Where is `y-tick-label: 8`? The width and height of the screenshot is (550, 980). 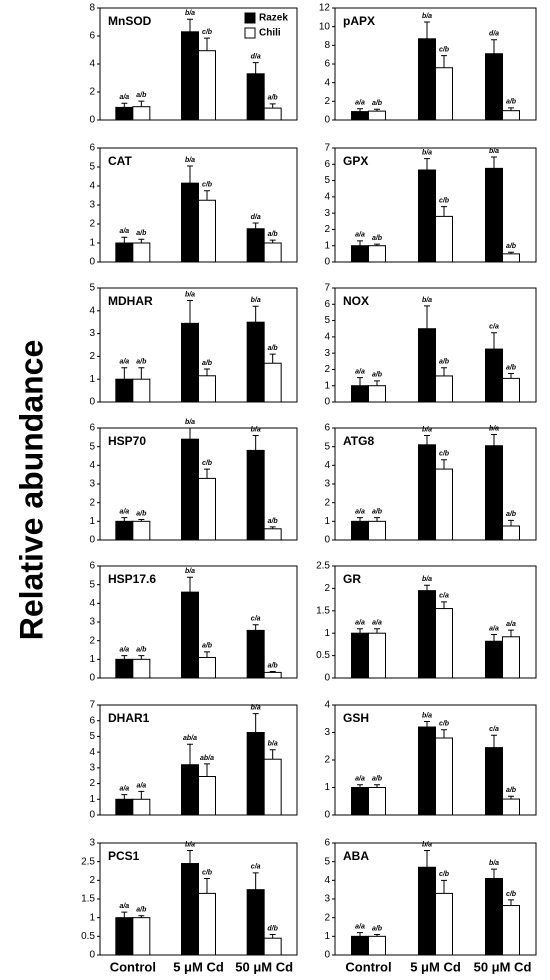 y-tick-label: 8 is located at coordinates (92, 8).